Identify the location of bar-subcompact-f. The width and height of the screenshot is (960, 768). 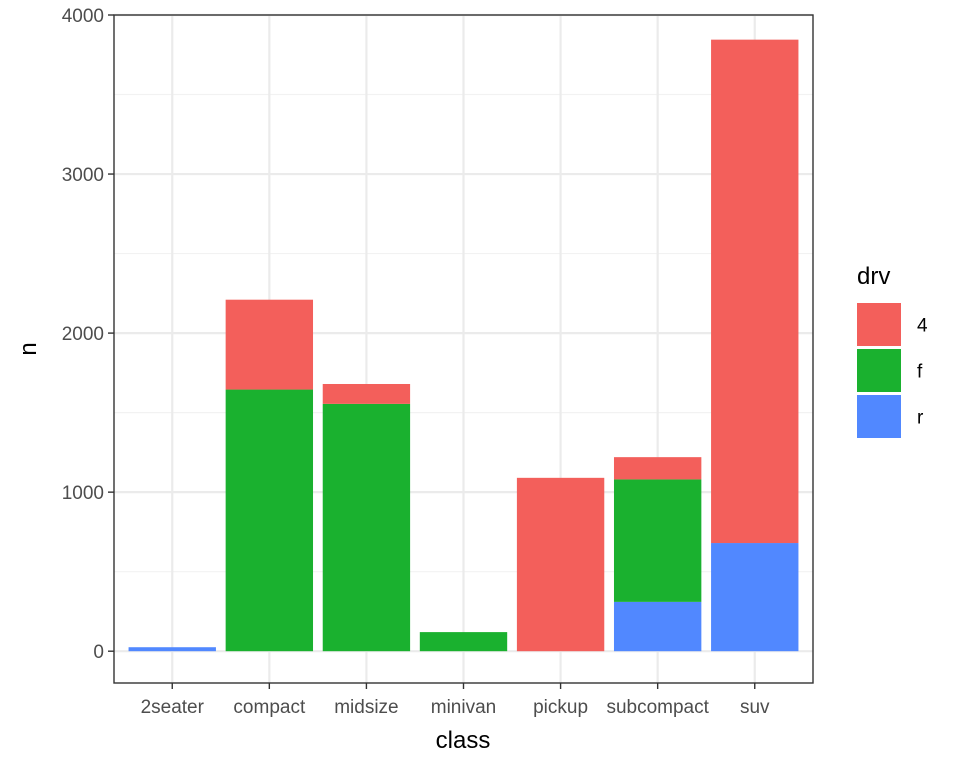
(657, 540).